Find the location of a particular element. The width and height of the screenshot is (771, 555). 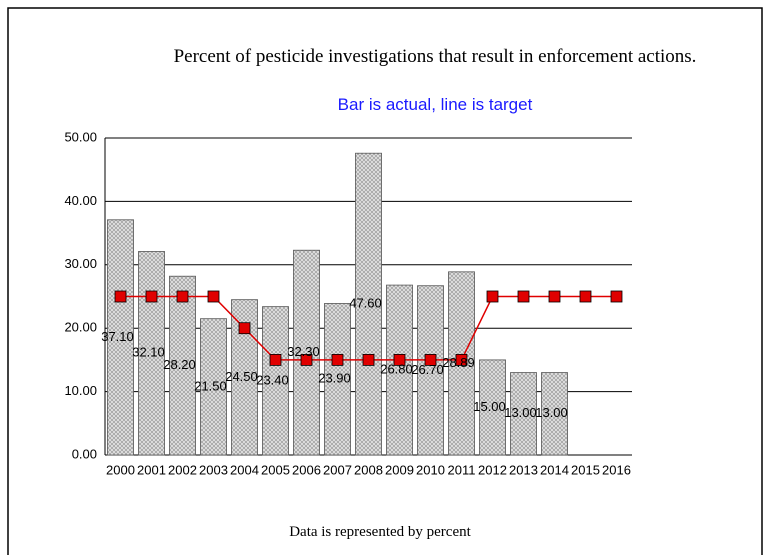

x-tick-label: 2008 is located at coordinates (368, 469).